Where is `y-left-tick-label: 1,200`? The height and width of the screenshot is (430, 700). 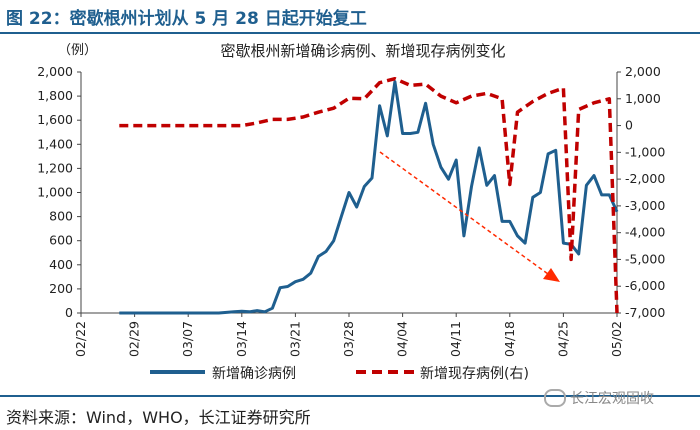
y-left-tick-label: 1,200 is located at coordinates (55, 167).